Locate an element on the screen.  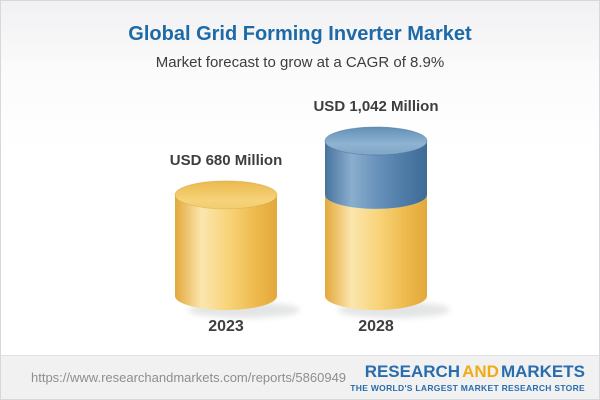
bar-segment-2028-base is located at coordinates (376, 252).